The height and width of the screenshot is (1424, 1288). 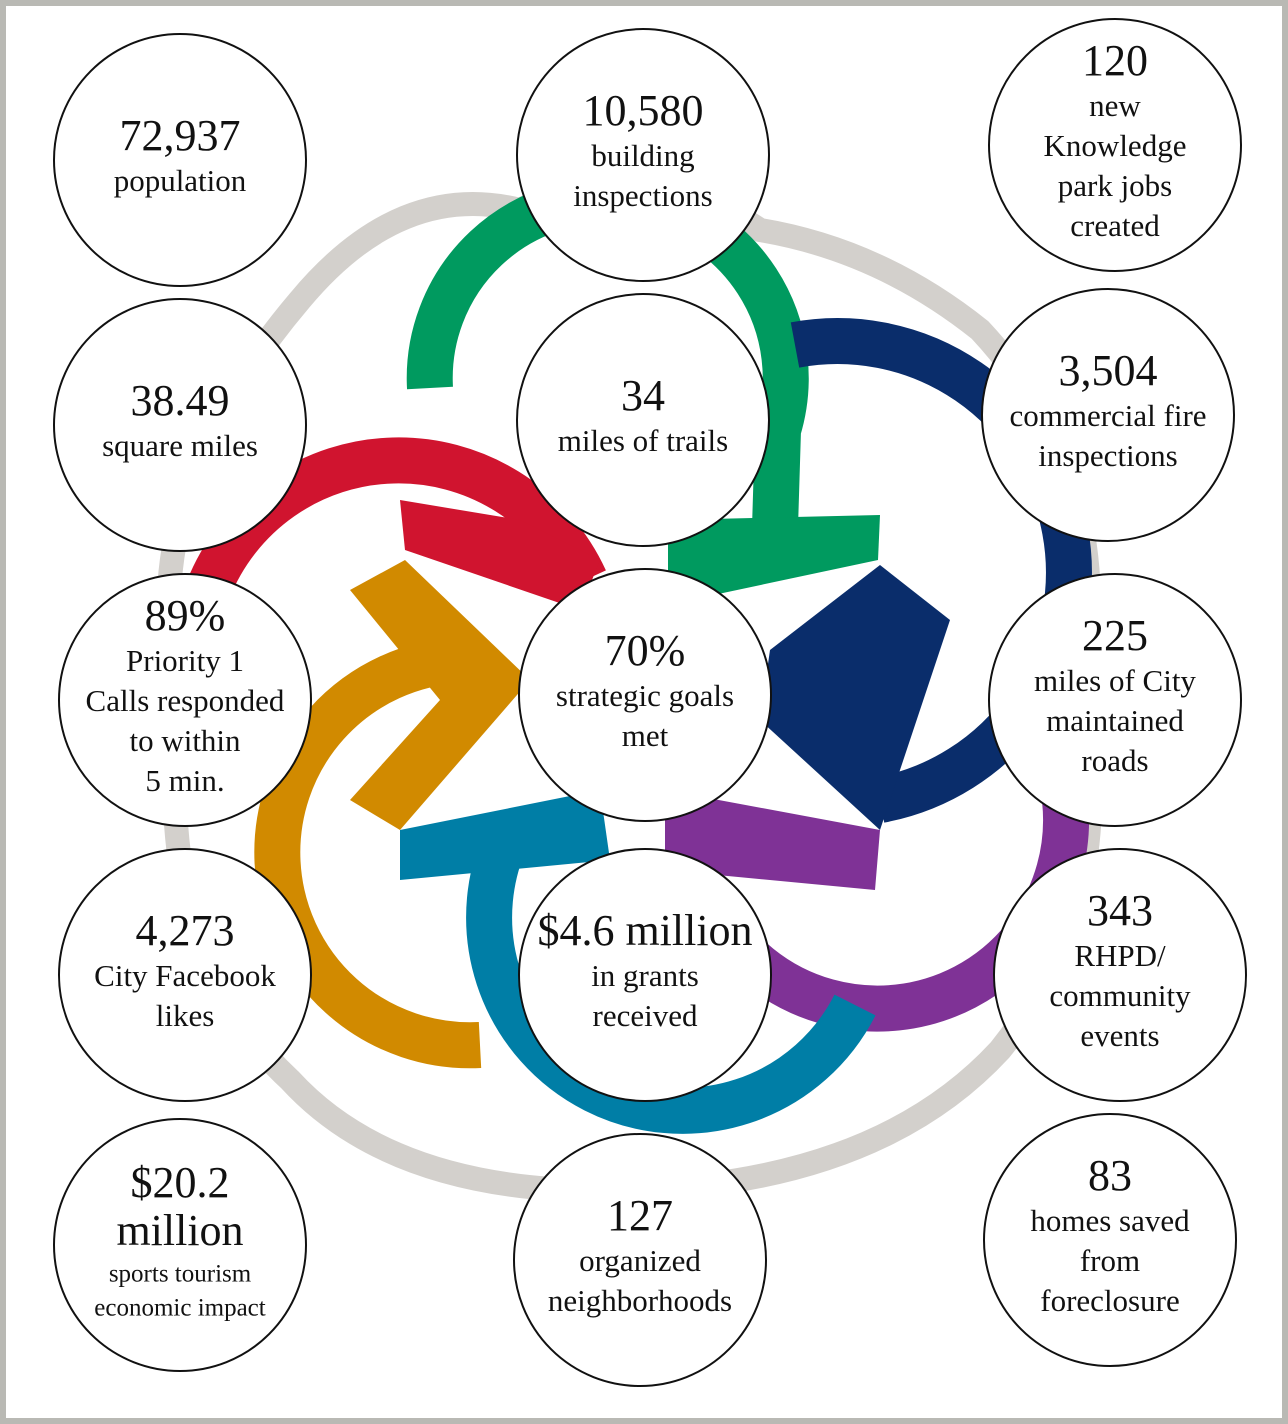 What do you see at coordinates (772, 840) in the screenshot?
I see `purple-chevron` at bounding box center [772, 840].